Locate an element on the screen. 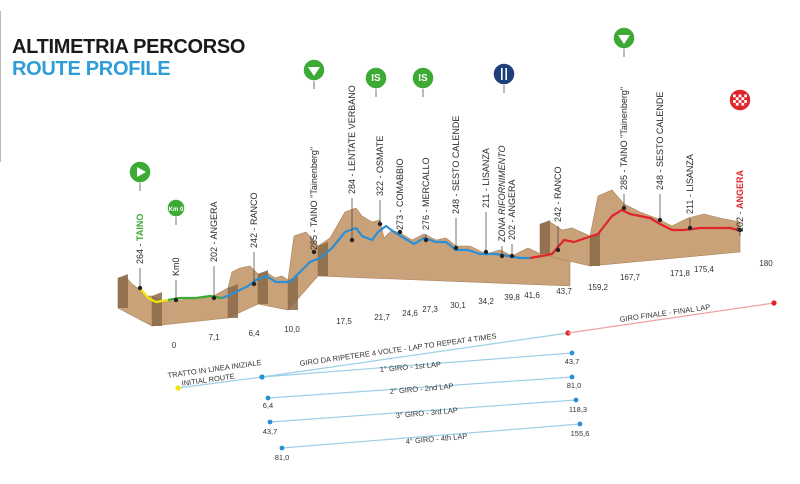 The height and width of the screenshot is (484, 800). place-label-part: 202 - is located at coordinates (740, 220).